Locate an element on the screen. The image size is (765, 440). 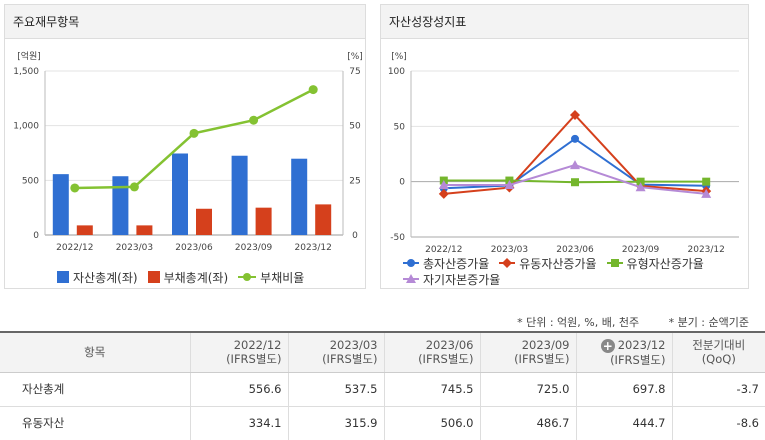
chart-legend: 자산총계(좌) 부채총계(좌) 부채비율 is located at coordinates (185, 277).